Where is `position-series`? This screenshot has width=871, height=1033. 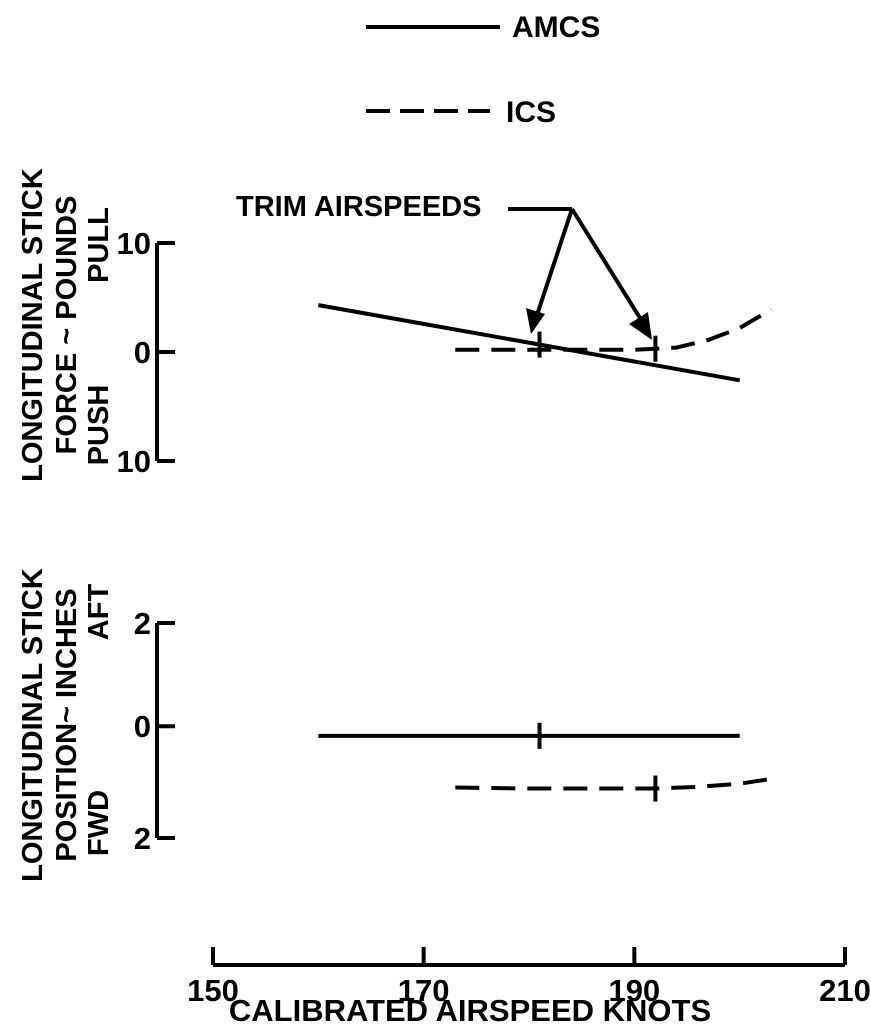 position-series is located at coordinates (545, 762).